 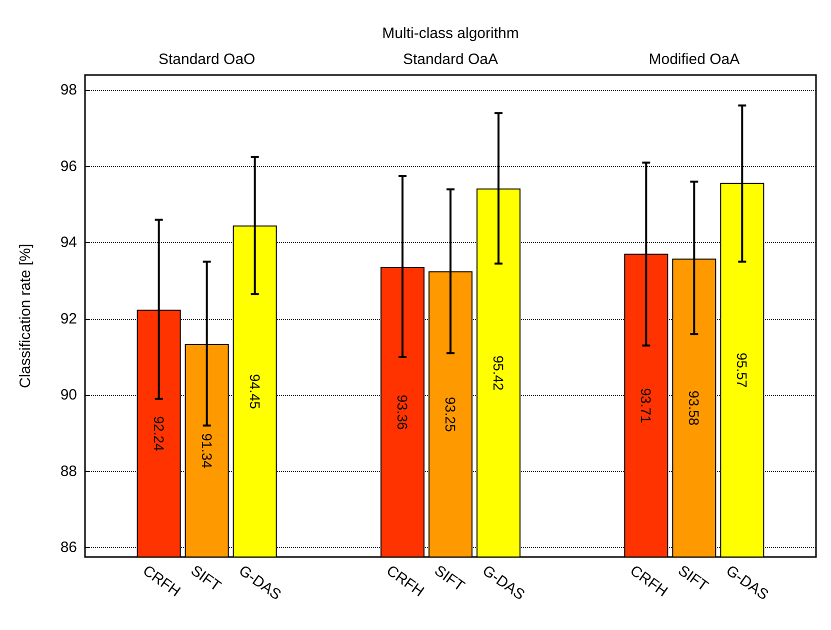 I want to click on data-label: 93.25, so click(x=450, y=414).